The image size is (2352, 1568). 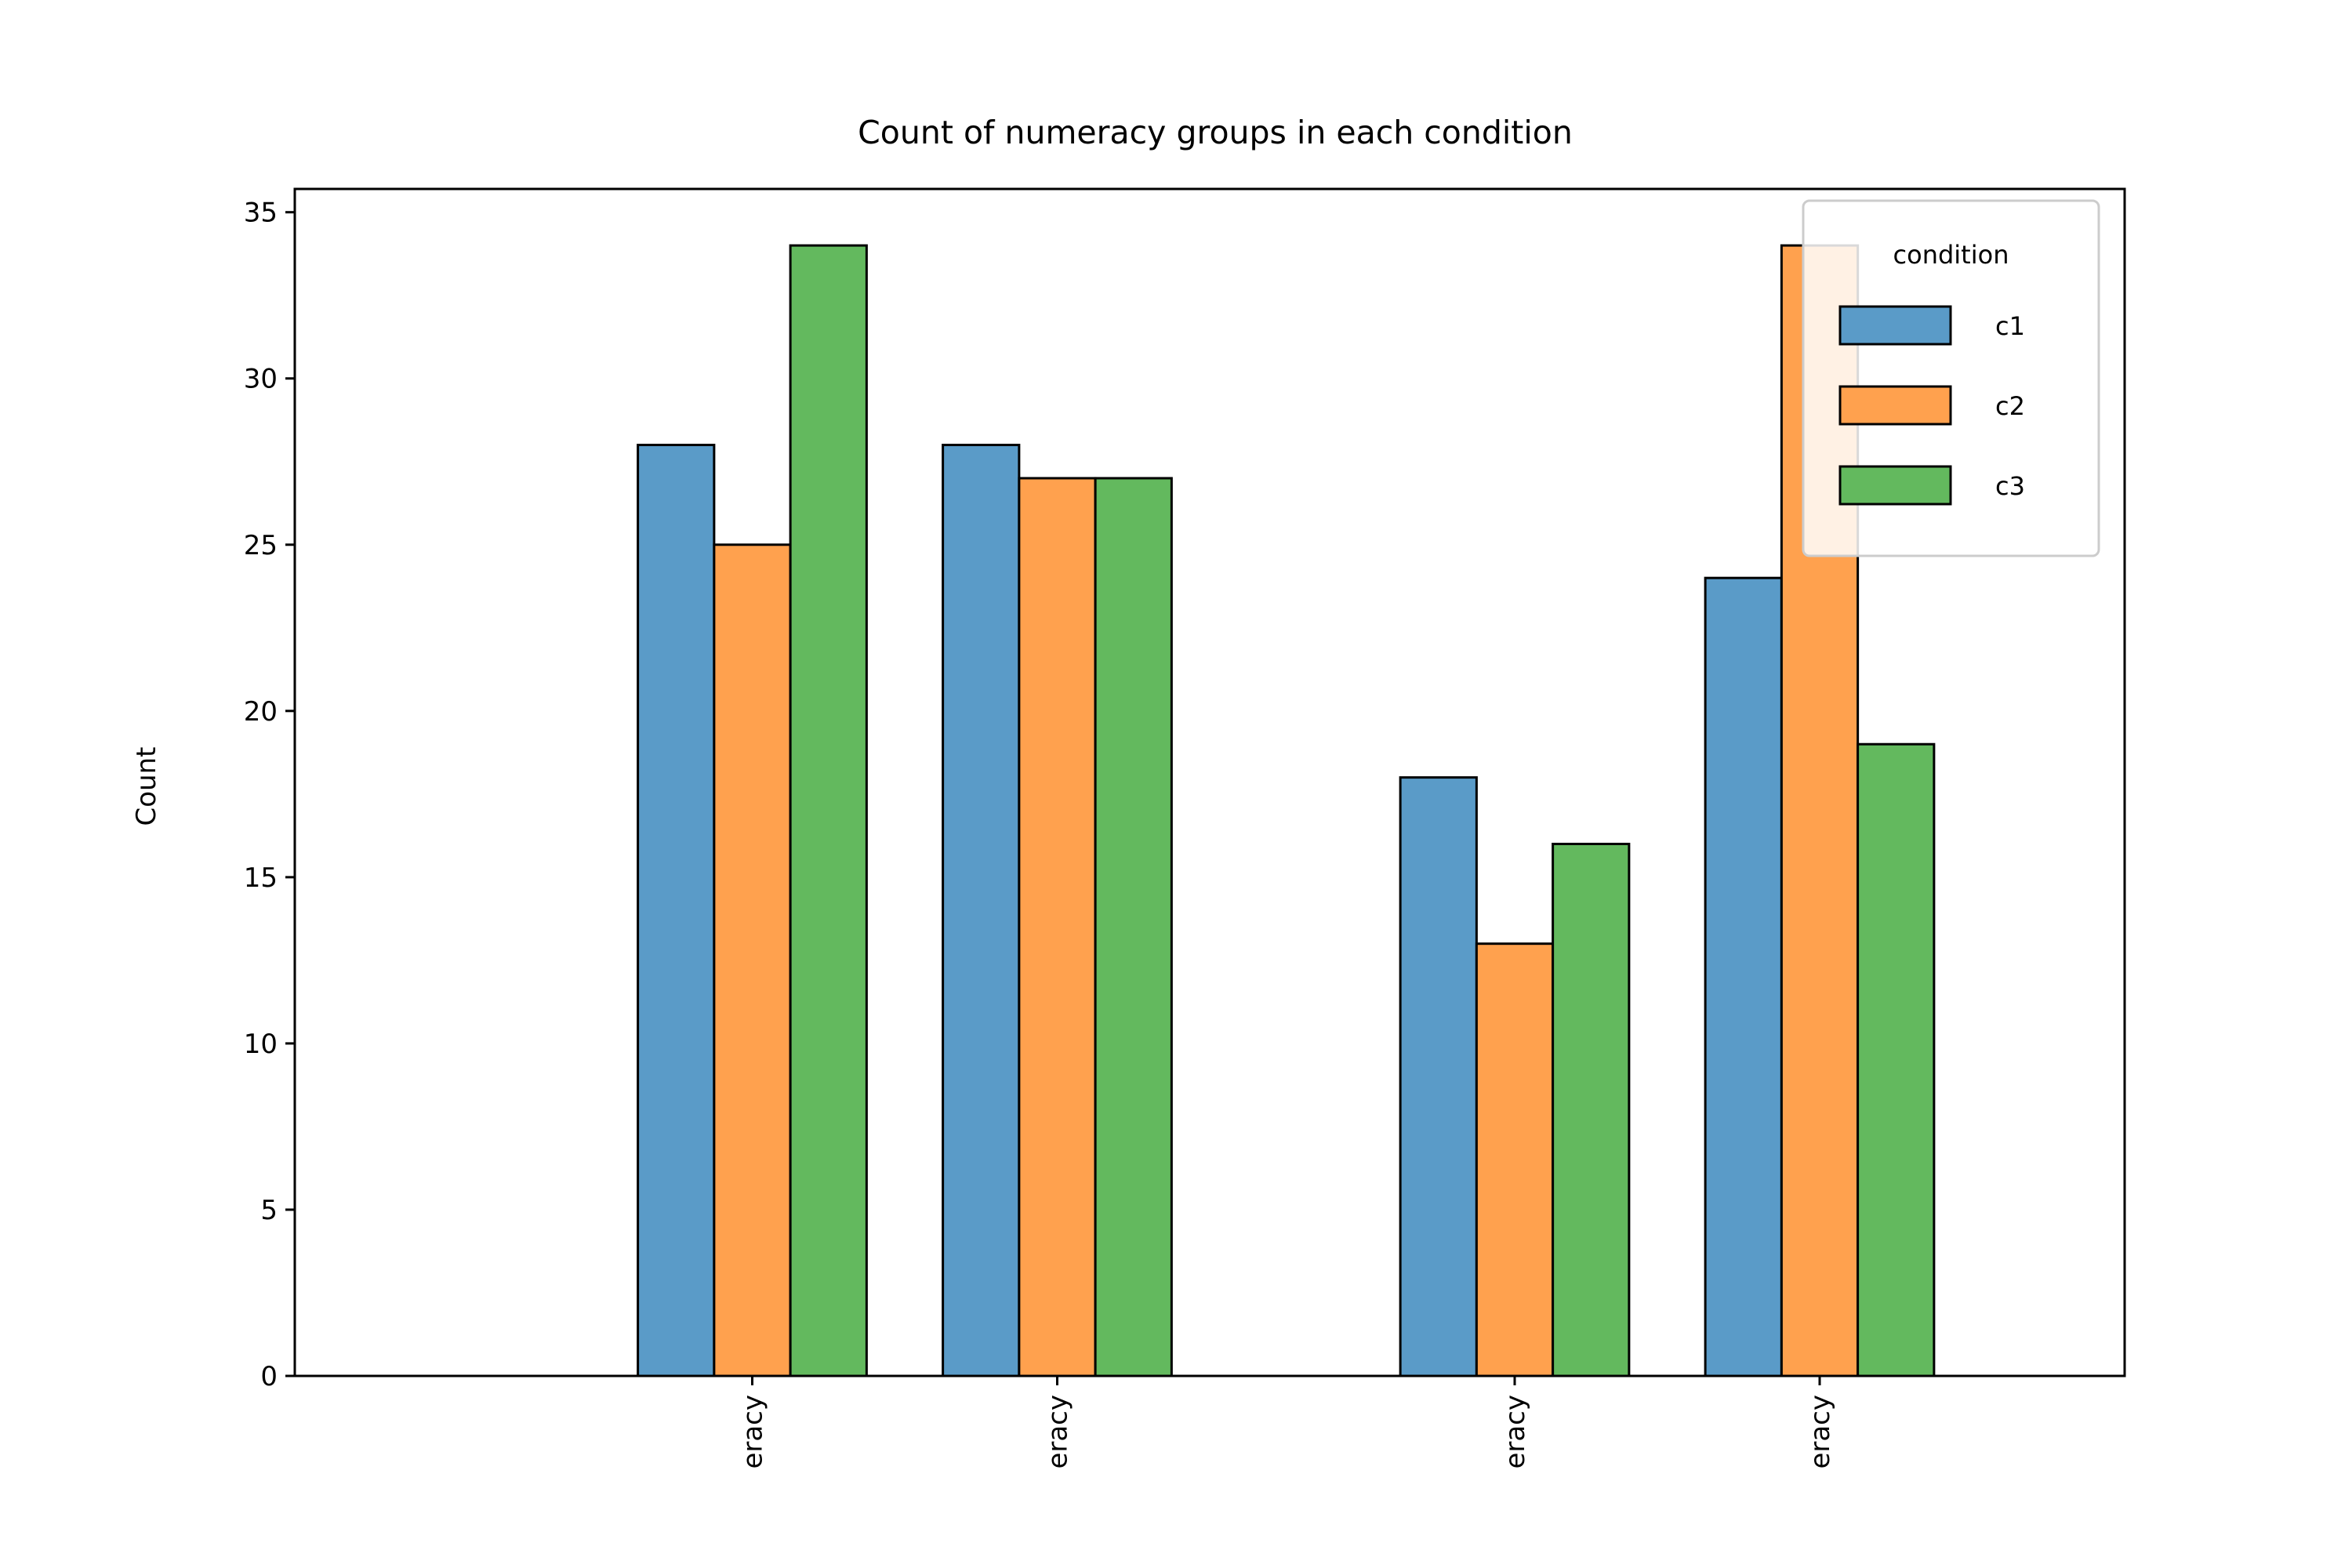 I want to click on y-tick-label: 5, so click(x=269, y=1210).